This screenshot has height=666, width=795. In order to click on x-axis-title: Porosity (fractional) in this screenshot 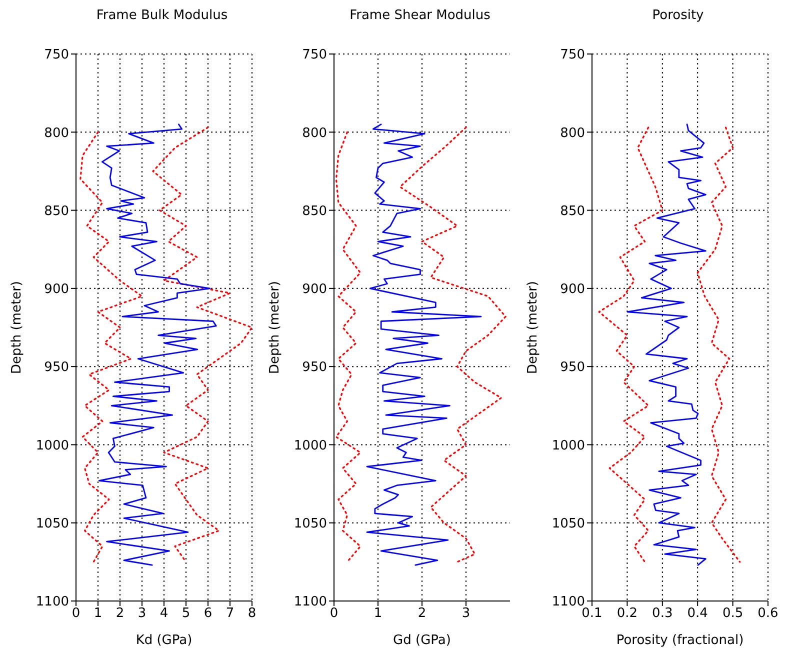, I will do `click(680, 640)`.